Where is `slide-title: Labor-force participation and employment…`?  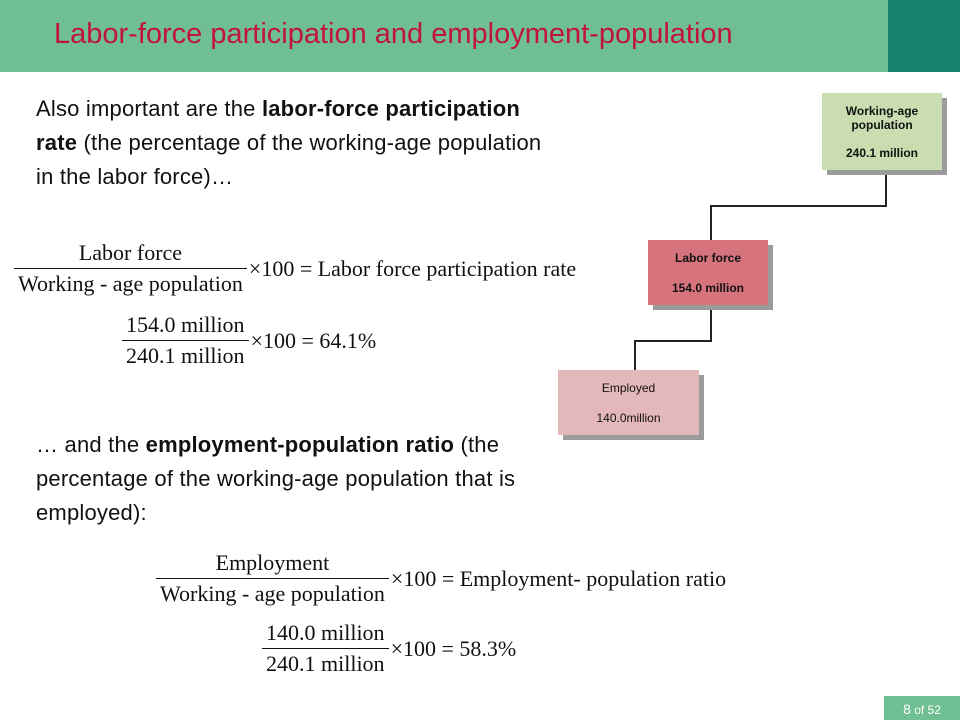 slide-title: Labor-force participation and employment… is located at coordinates (393, 34).